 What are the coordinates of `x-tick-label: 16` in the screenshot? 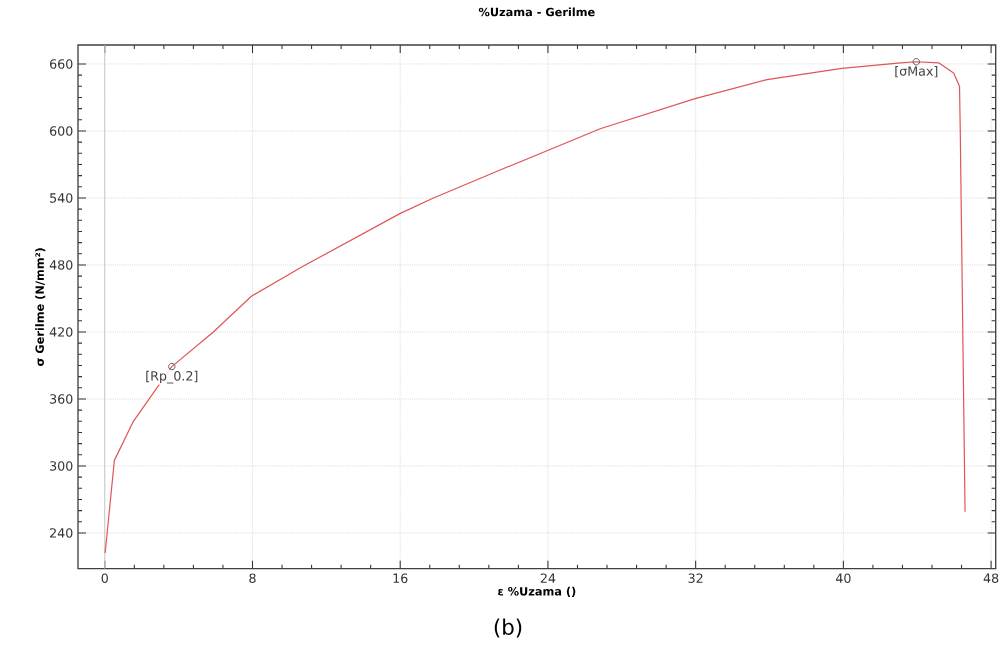 It's located at (400, 578).